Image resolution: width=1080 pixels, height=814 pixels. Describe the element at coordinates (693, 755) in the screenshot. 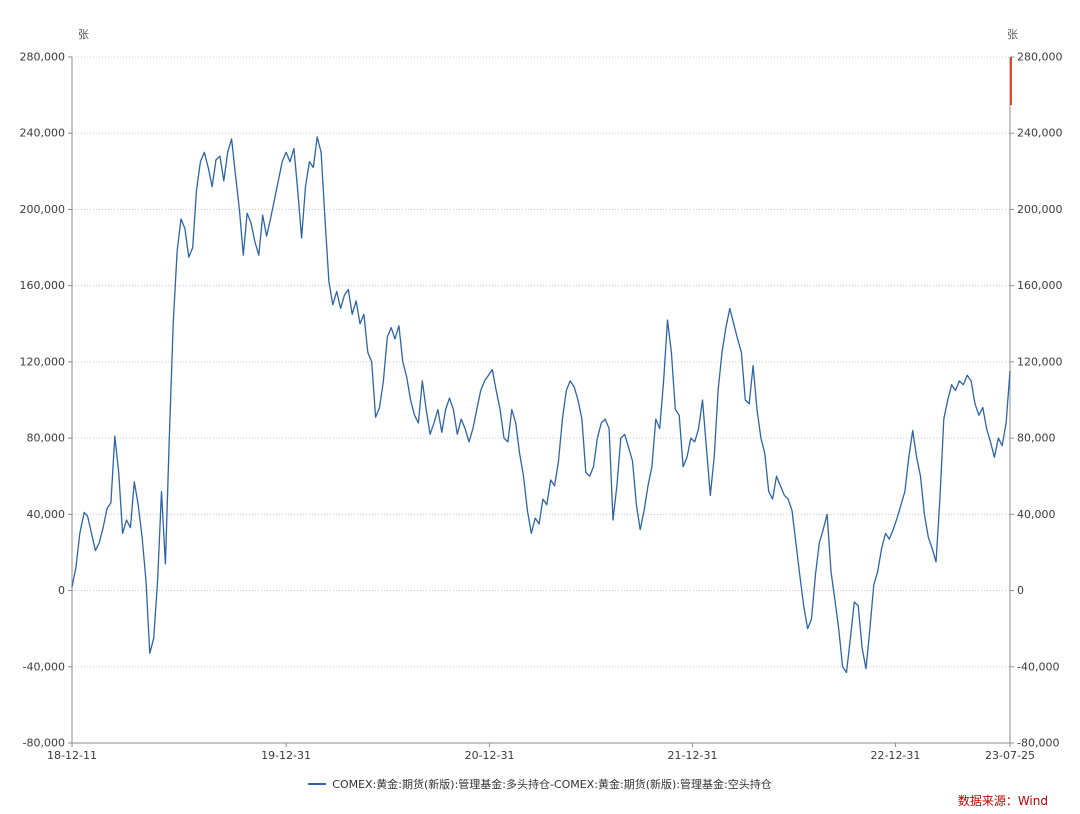

I see `x-tick-label: 21-12-31` at that location.